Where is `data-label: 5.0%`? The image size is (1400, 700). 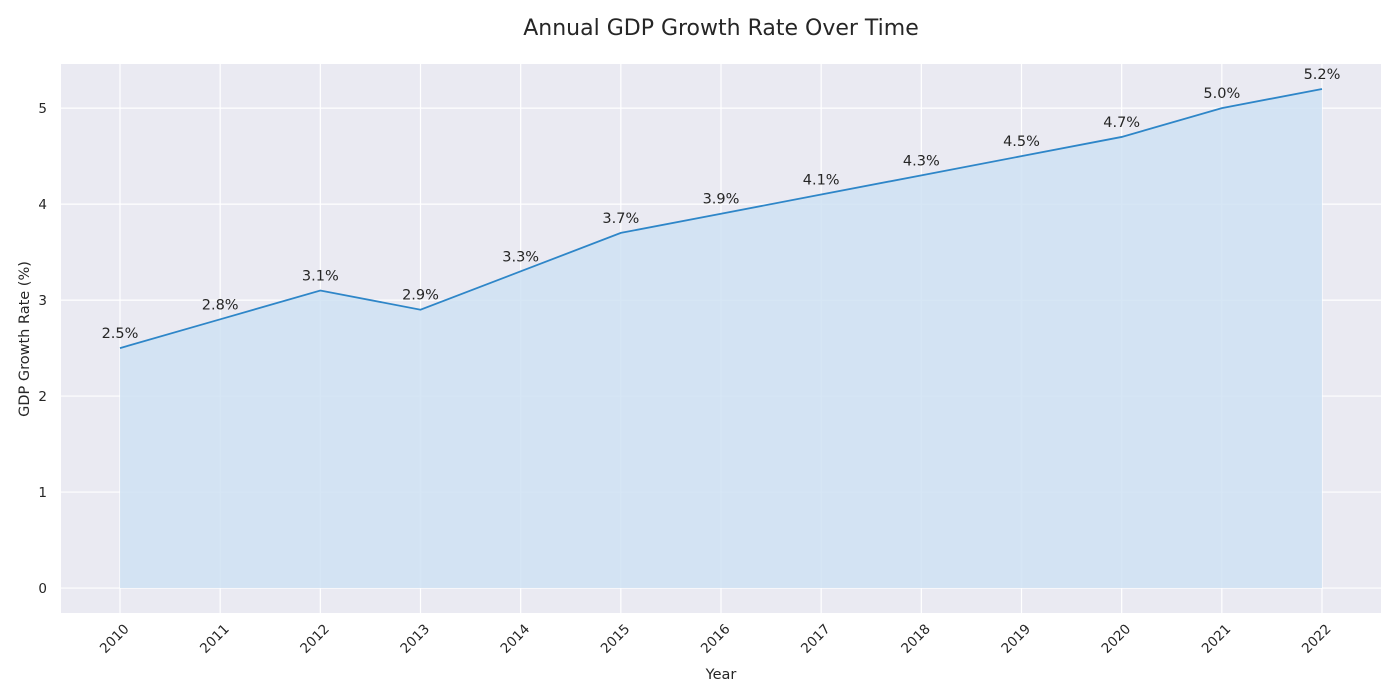
data-label: 5.0% is located at coordinates (1221, 94).